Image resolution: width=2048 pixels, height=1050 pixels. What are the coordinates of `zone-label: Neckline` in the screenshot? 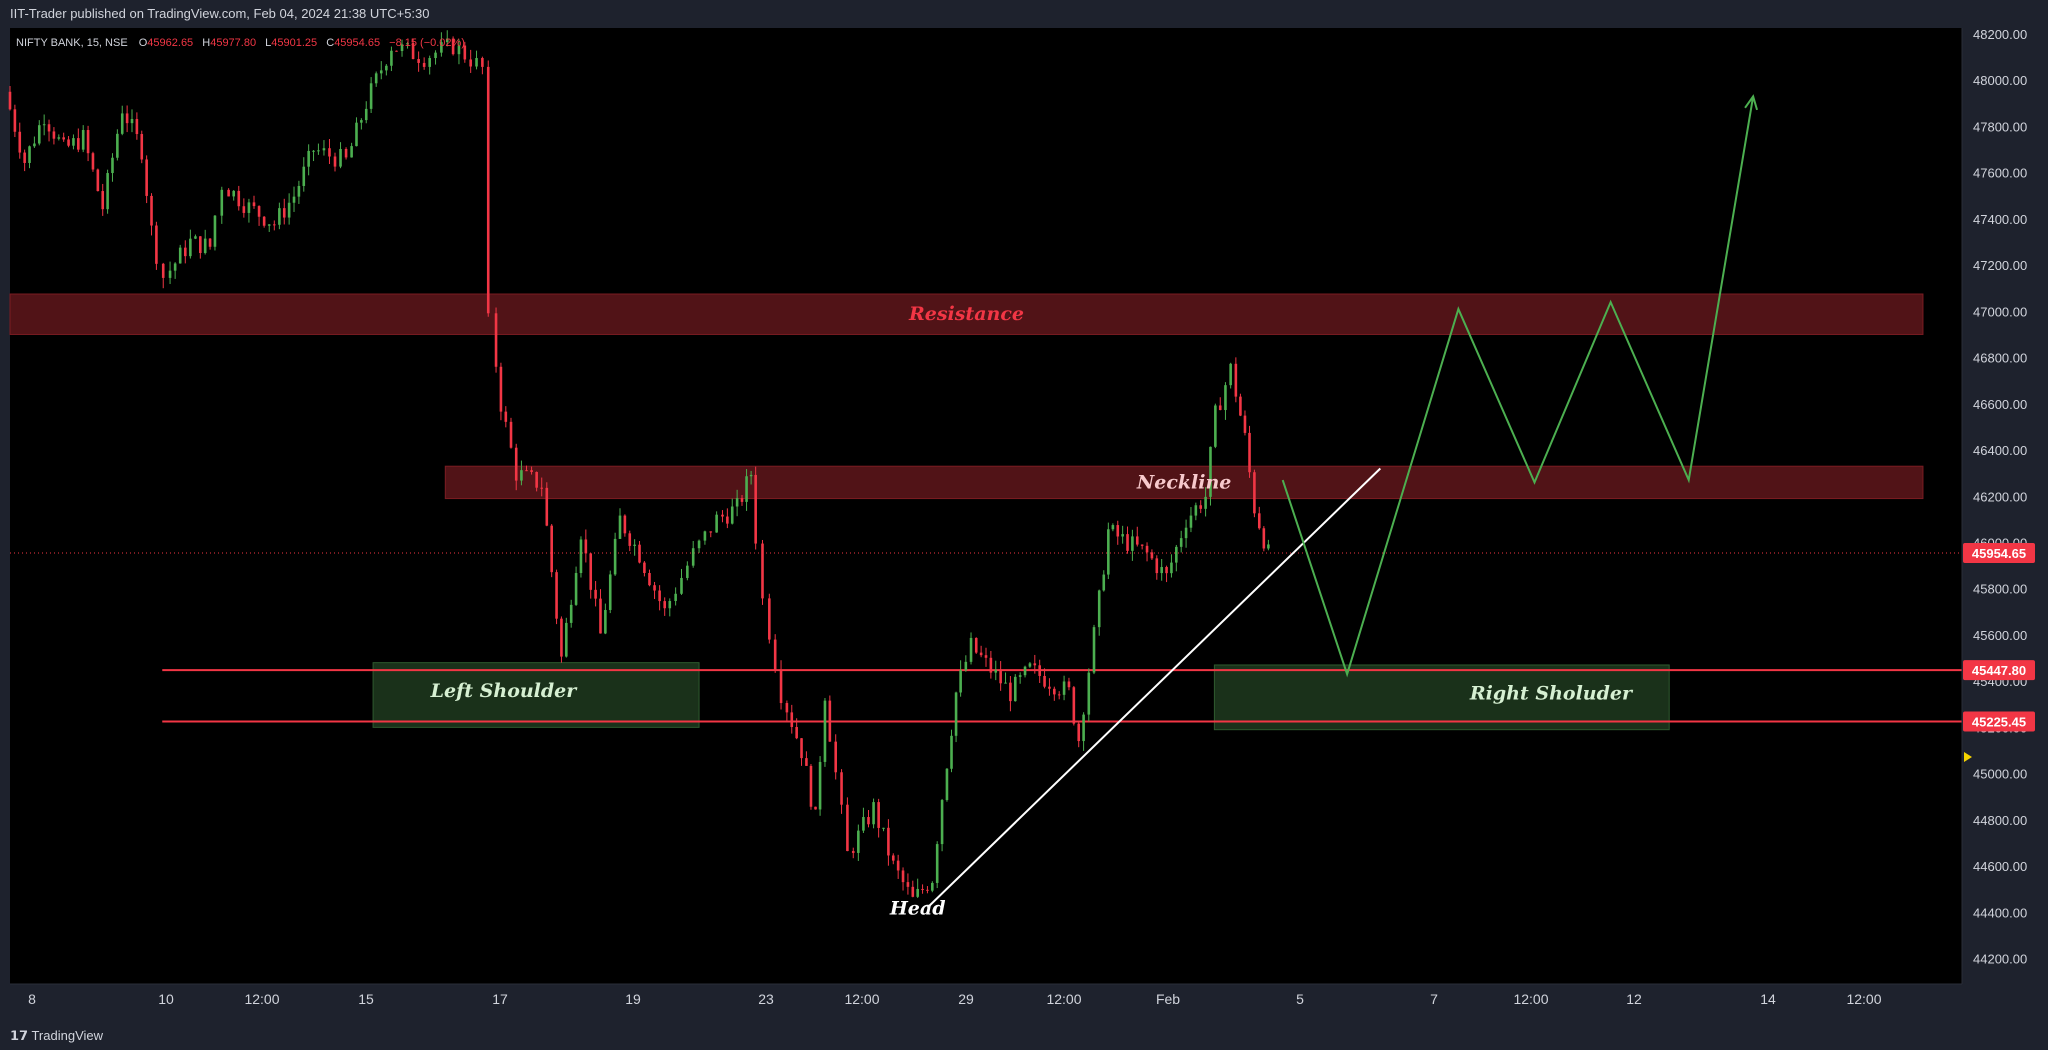 It's located at (1184, 482).